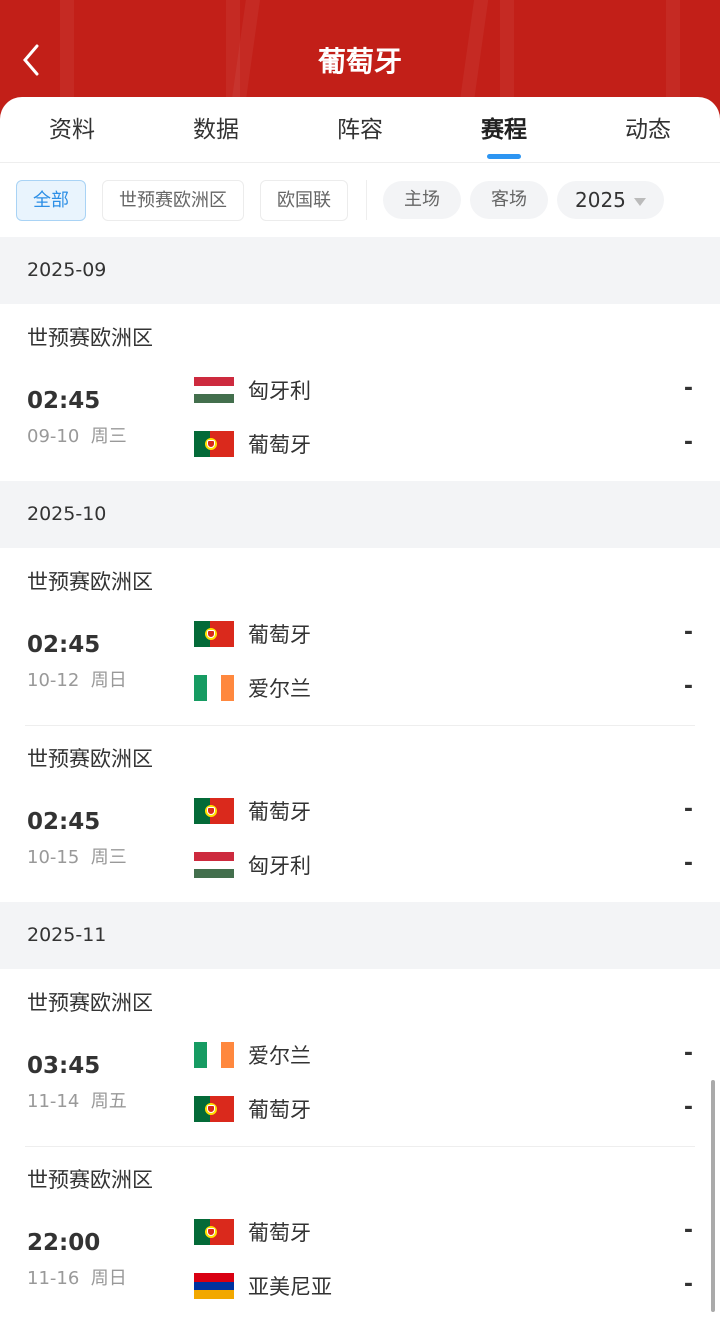 This screenshot has width=720, height=1323. I want to click on filter-all: 全部, so click(51, 200).